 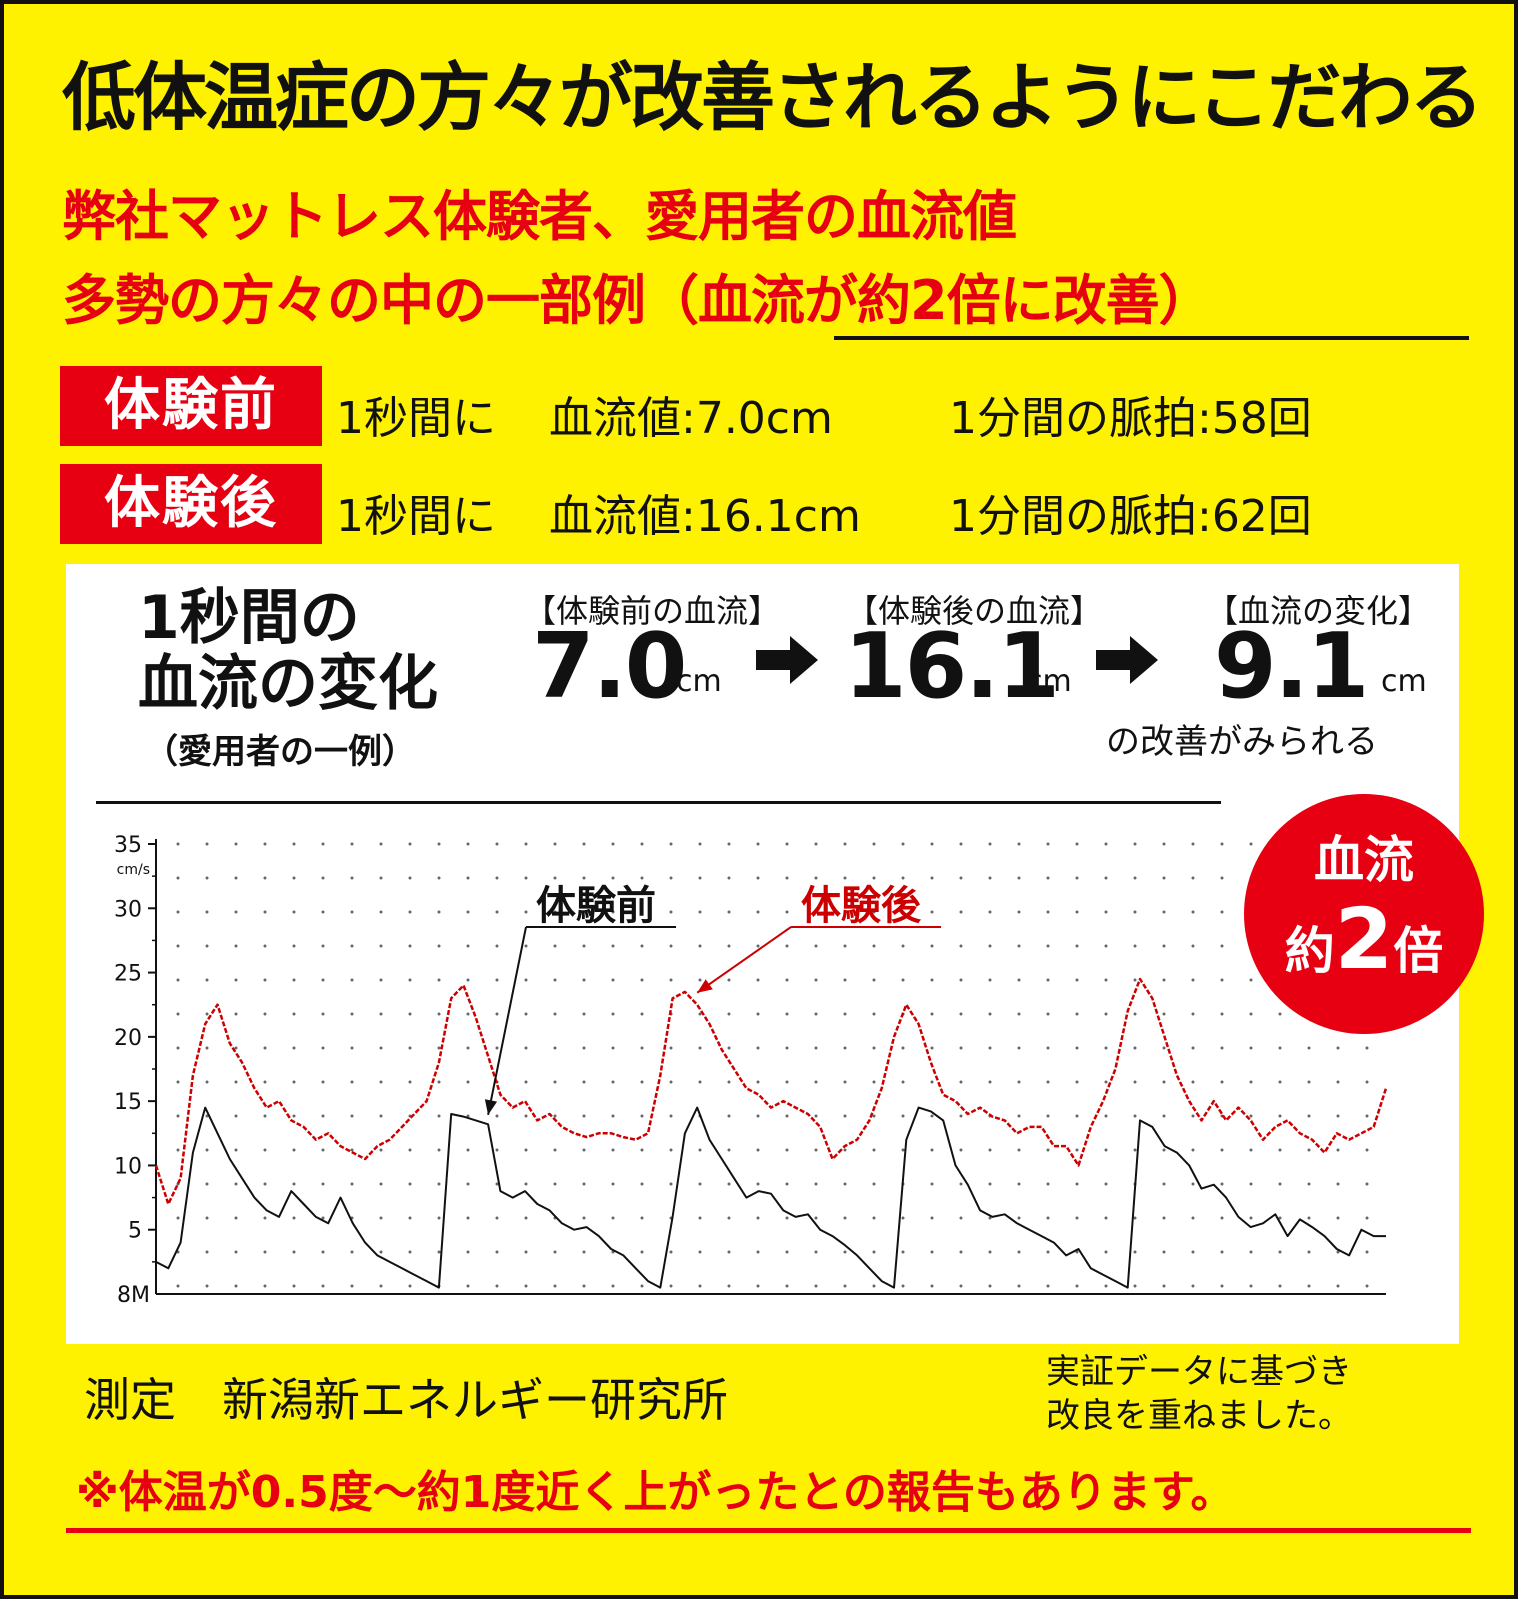 I want to click on after-blood-flow: 血流値:16.1cm, so click(x=705, y=516).